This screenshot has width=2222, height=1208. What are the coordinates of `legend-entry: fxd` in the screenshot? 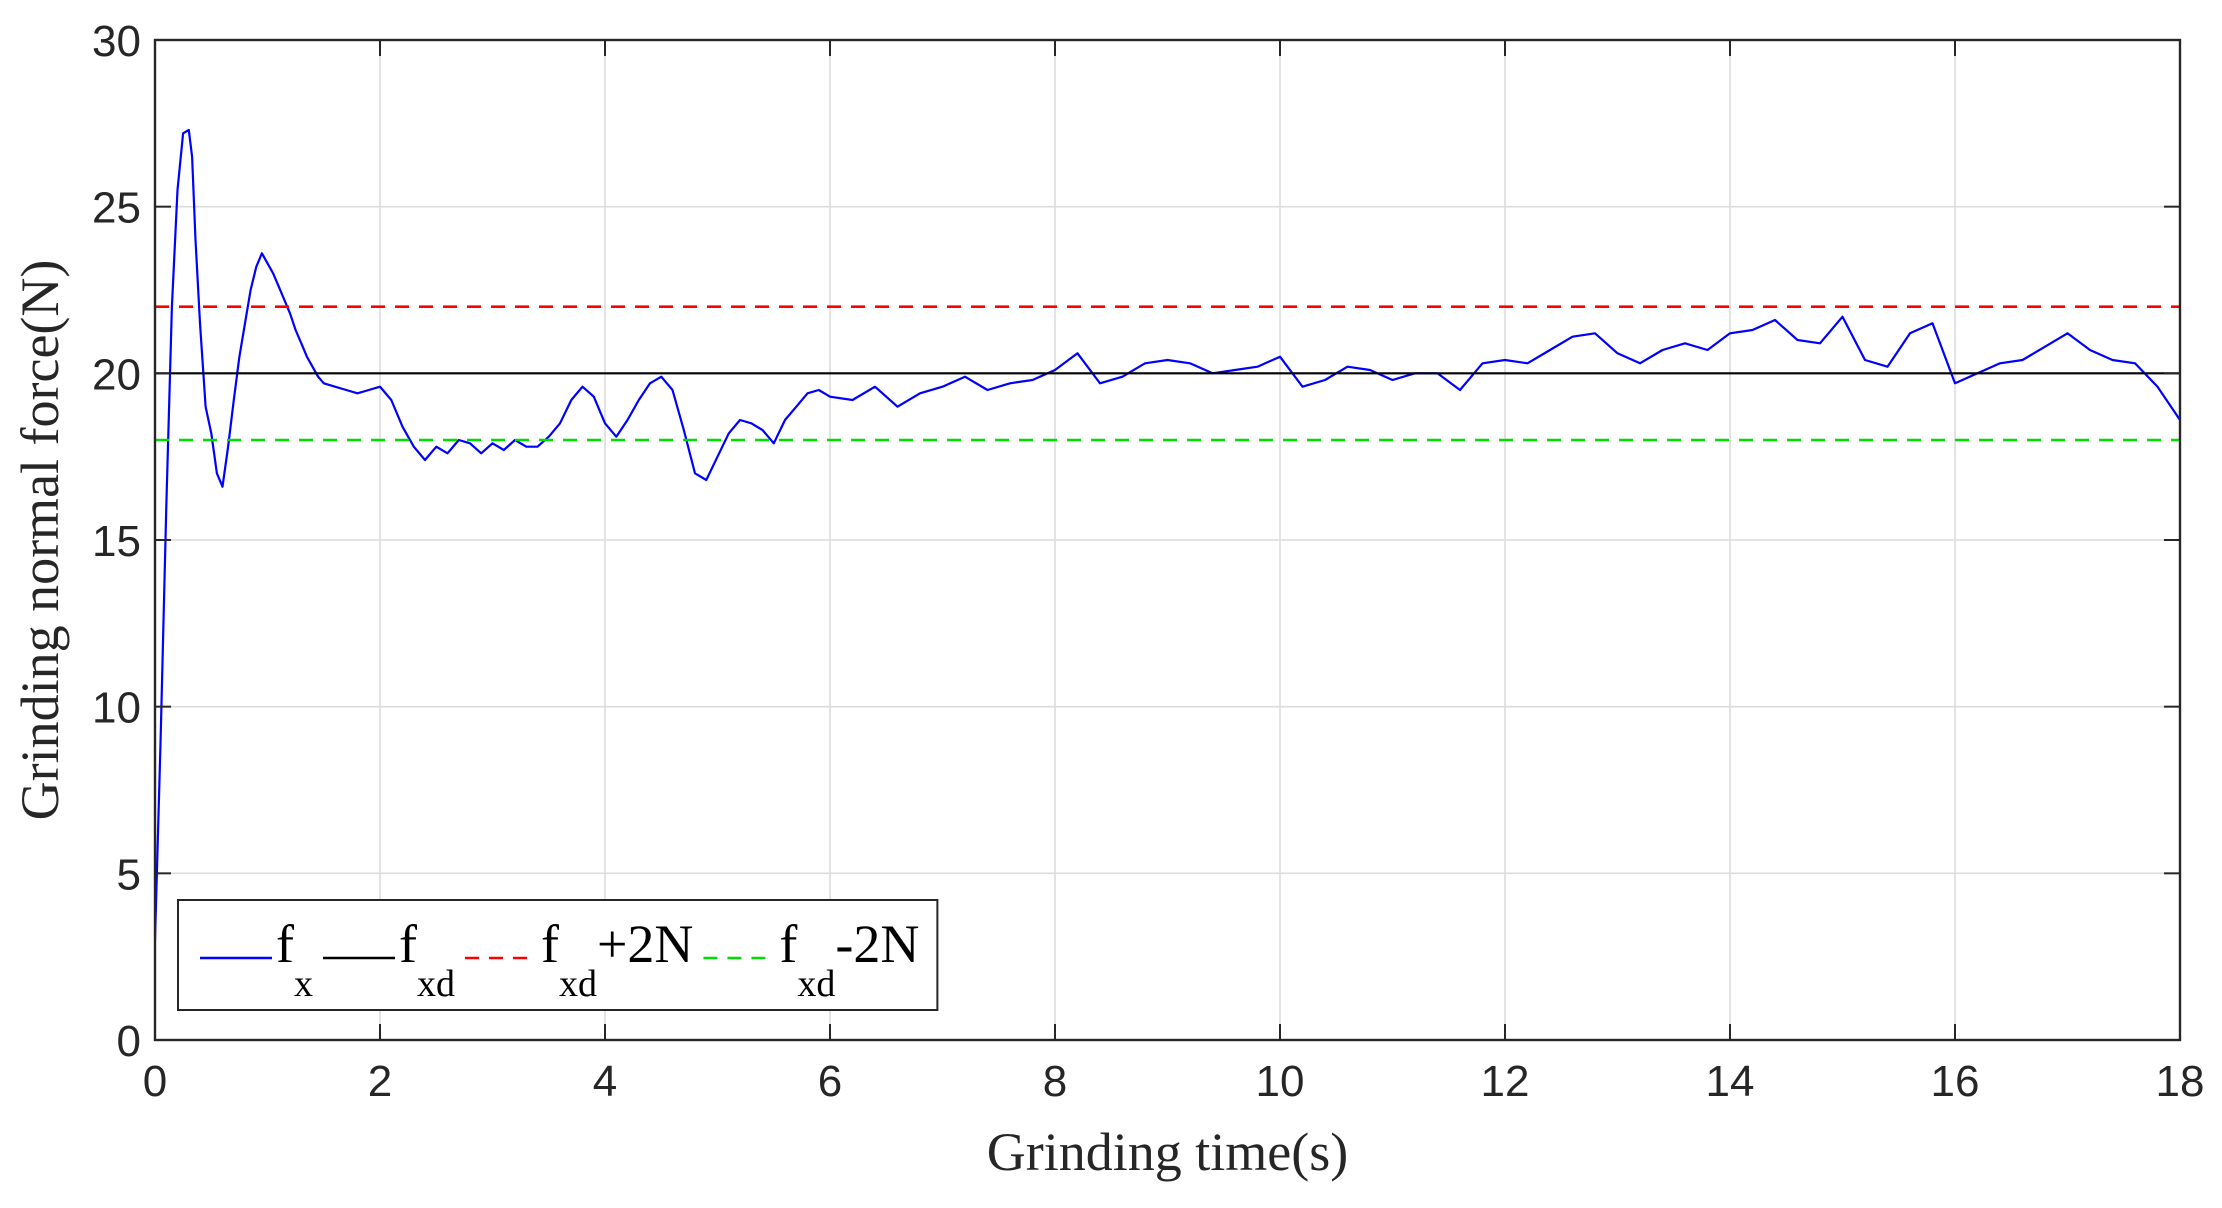 It's located at (427, 959).